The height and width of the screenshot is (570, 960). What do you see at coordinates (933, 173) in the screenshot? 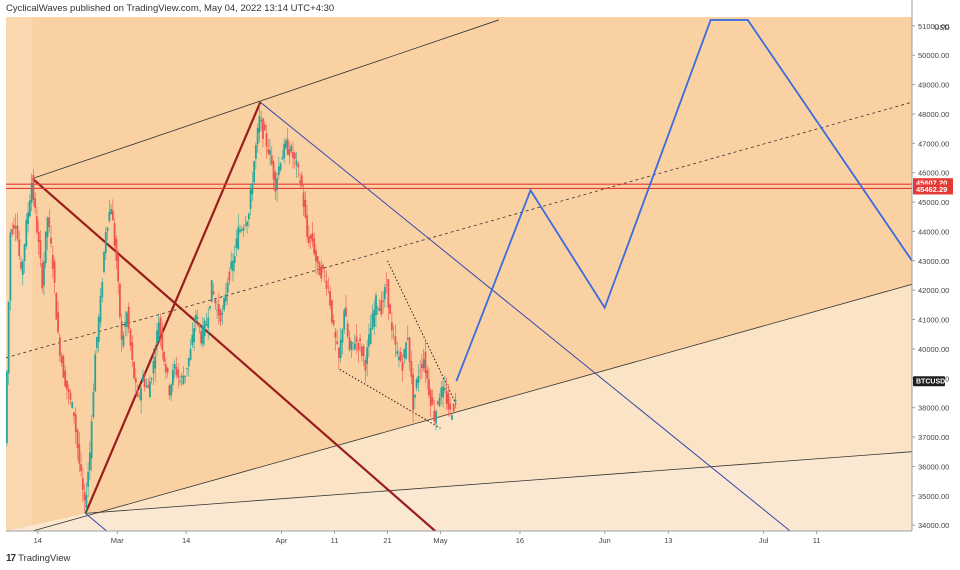
I see `y-tick-label: 46000.00` at bounding box center [933, 173].